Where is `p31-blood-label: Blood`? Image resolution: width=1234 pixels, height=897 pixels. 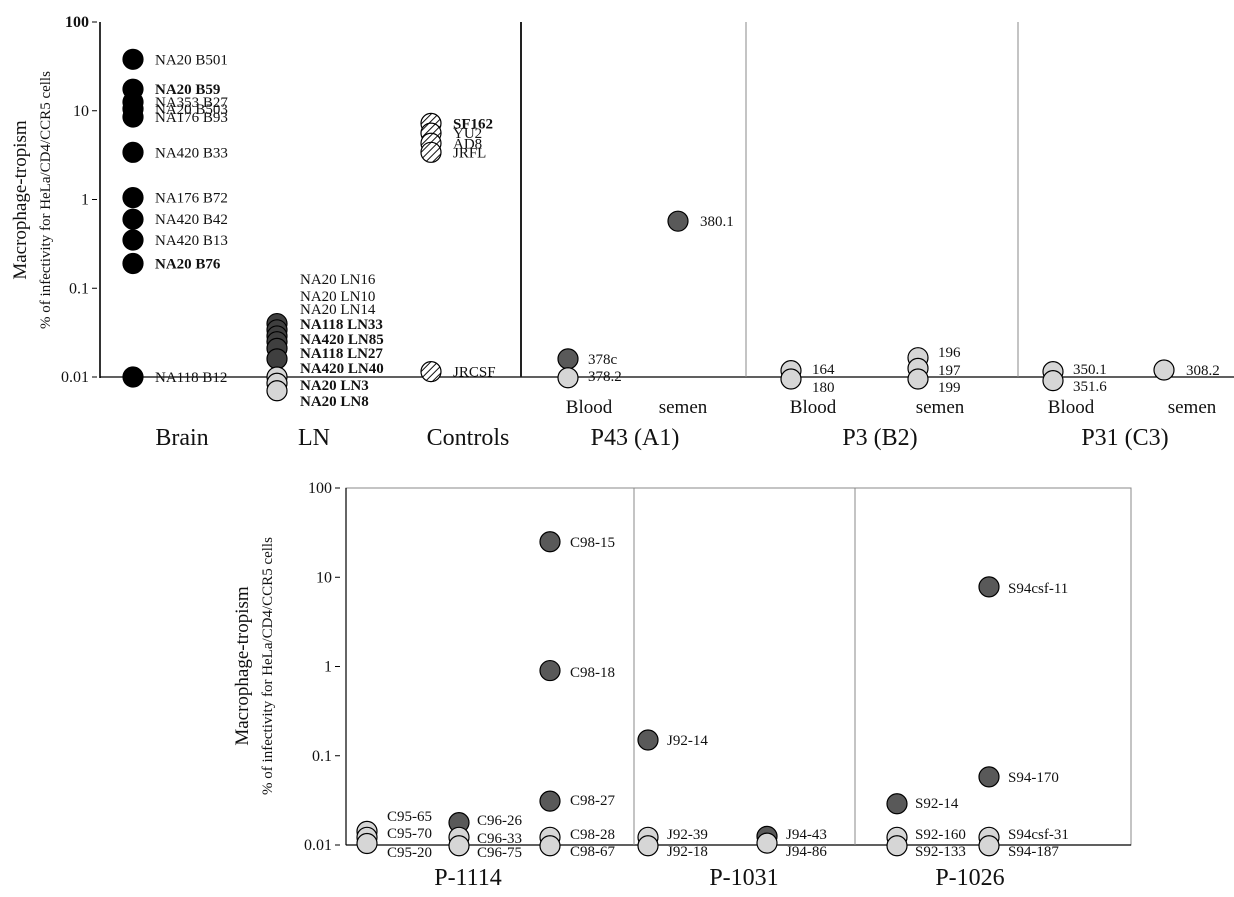
p31-blood-label: Blood is located at coordinates (1071, 407).